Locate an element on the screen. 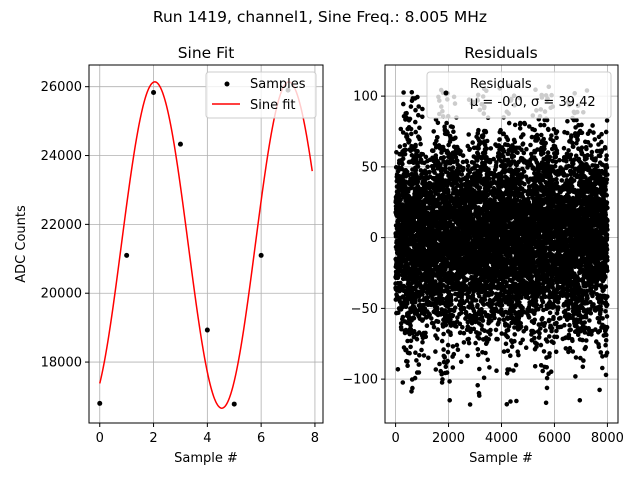 This screenshot has height=484, width=640. sine-fit-legend: Samples Sine fit is located at coordinates (261, 95).